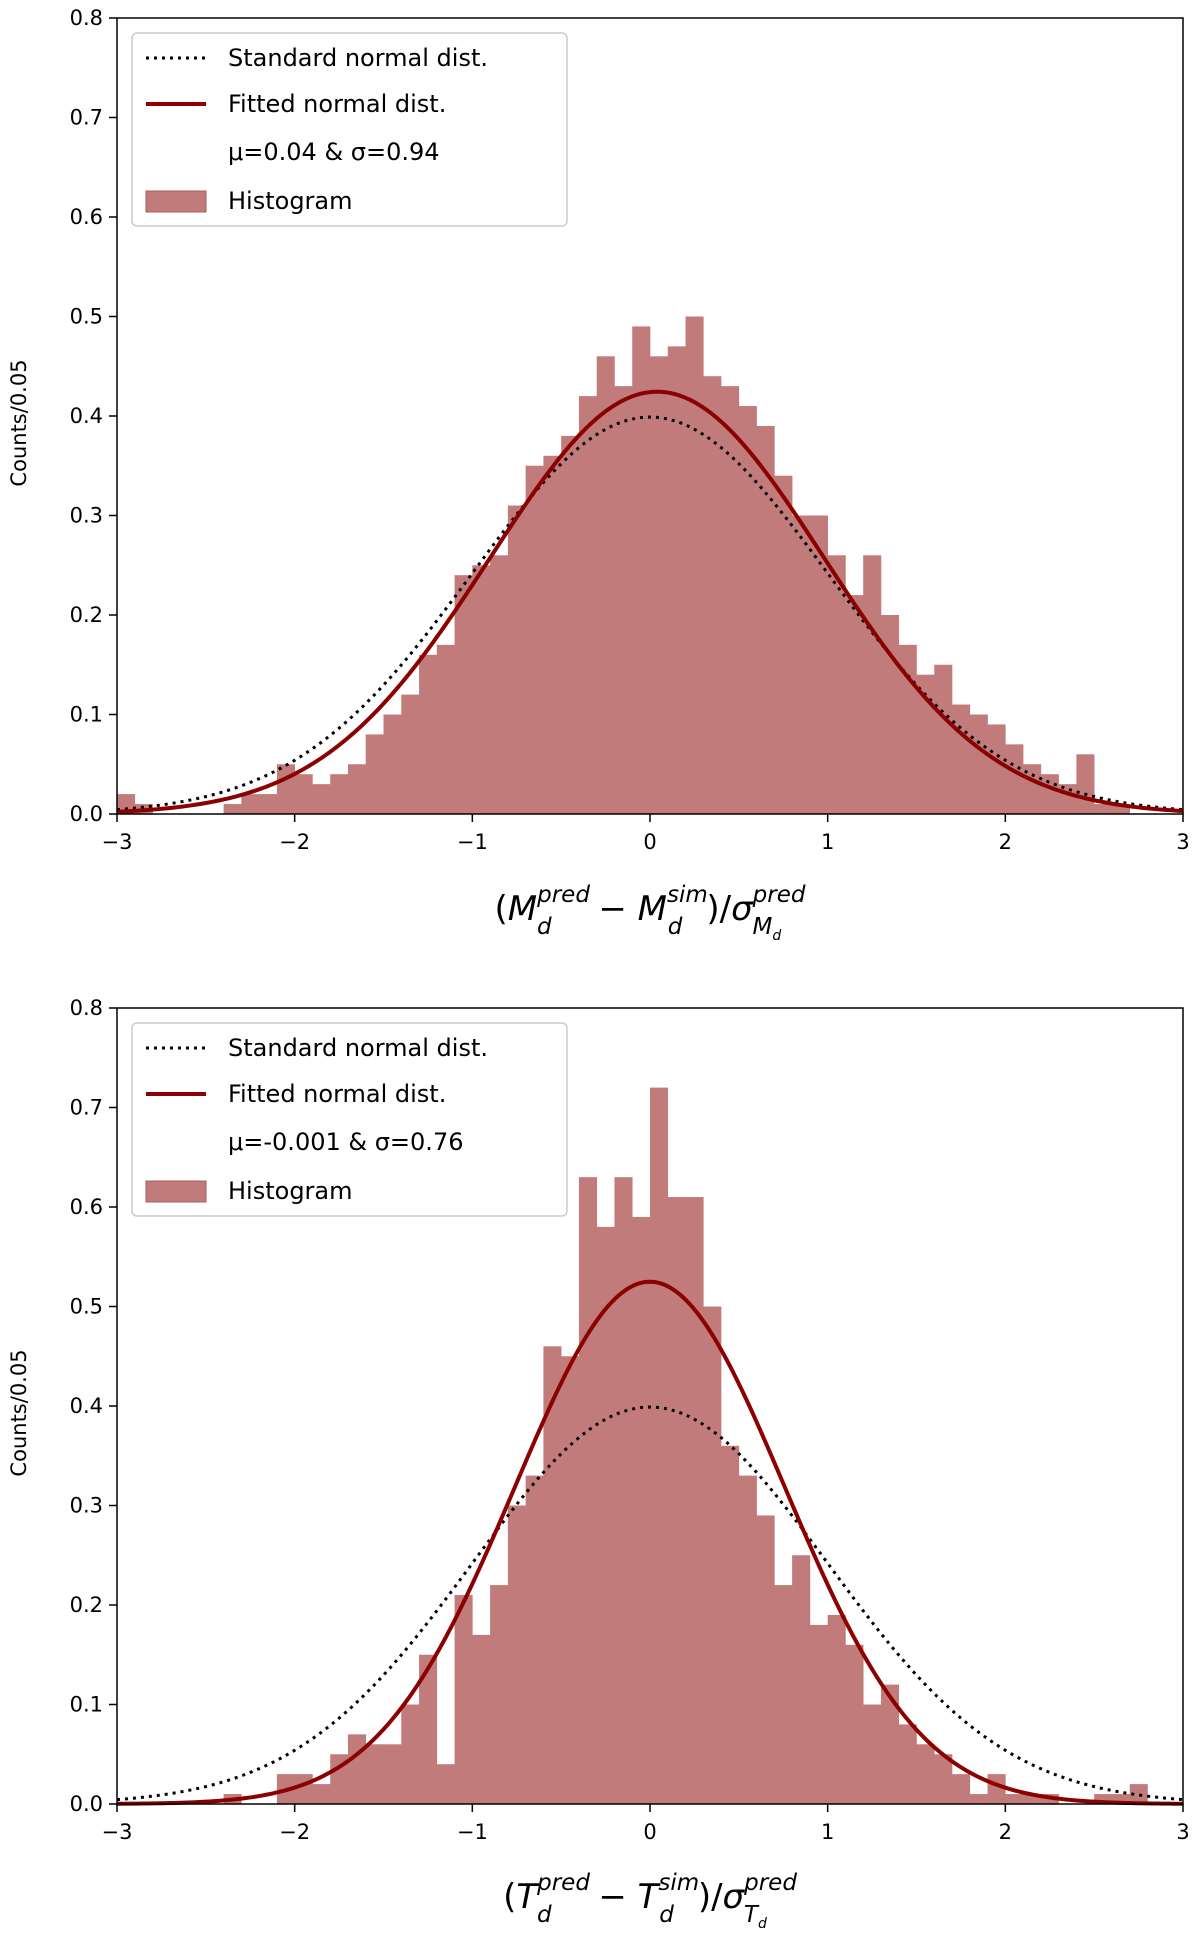  Describe the element at coordinates (1005, 842) in the screenshot. I see `x-tick-label: 2` at that location.